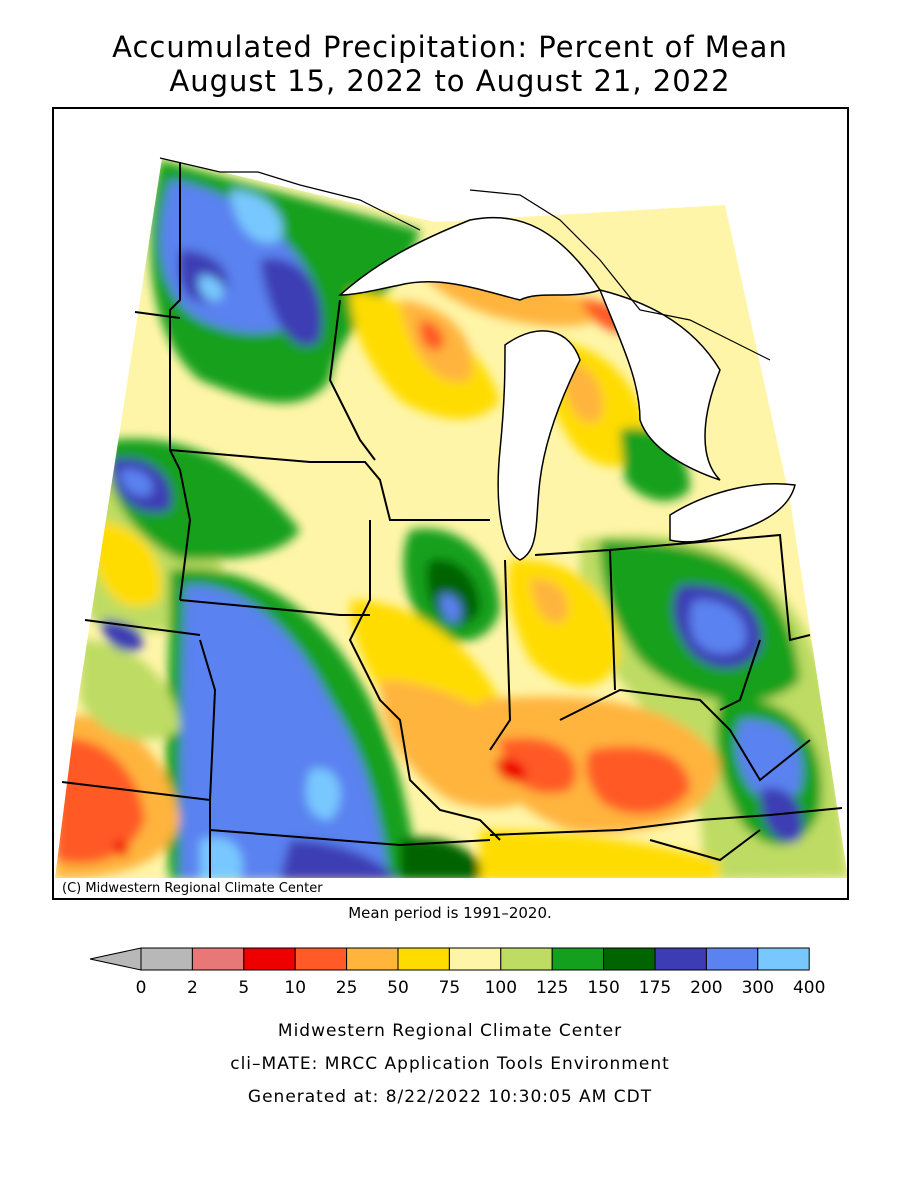 Image resolution: width=900 pixels, height=1200 pixels. I want to click on legend-tick-label: 0, so click(141, 988).